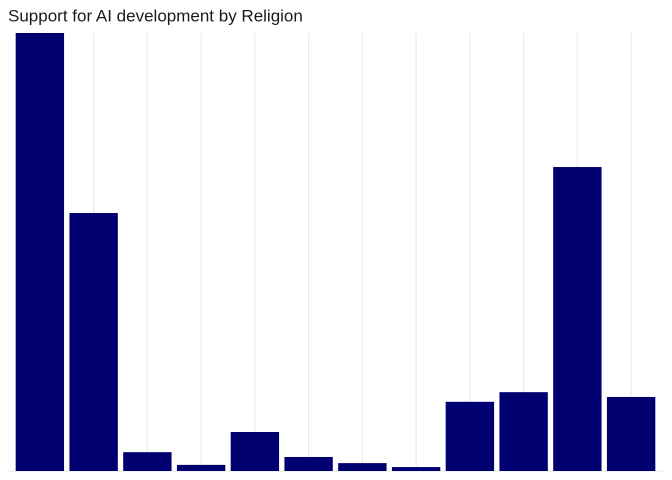  I want to click on chart-title: Support for AI development by Religion, so click(155, 15).